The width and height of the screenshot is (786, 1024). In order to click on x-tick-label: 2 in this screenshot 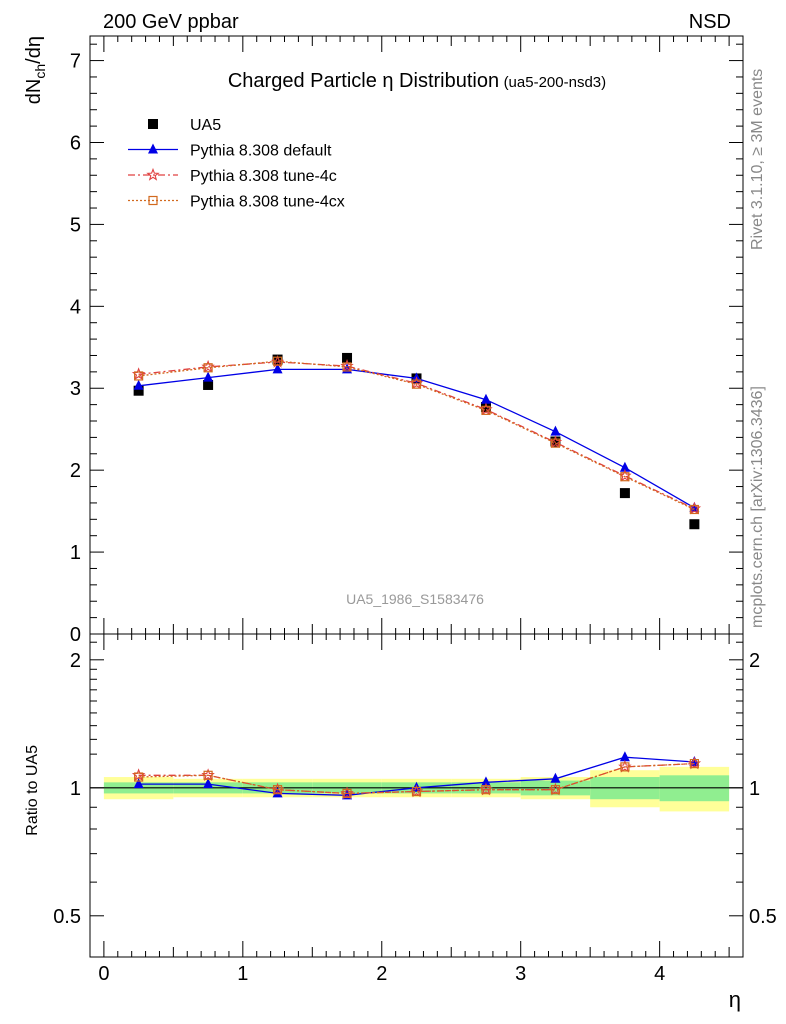, I will do `click(381, 974)`.